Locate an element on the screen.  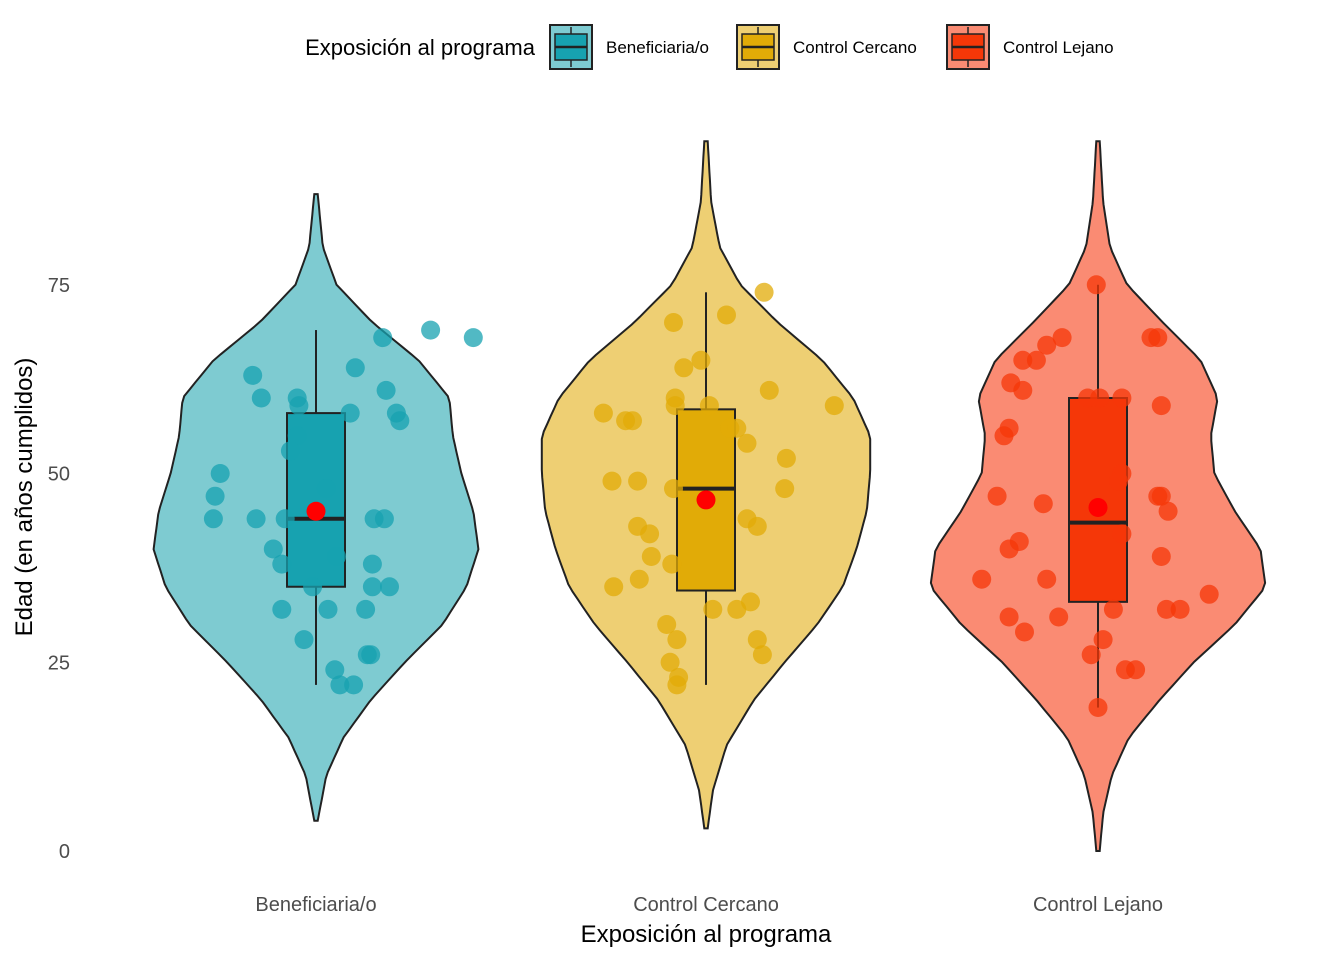
y-axis: 0 25 50 75 is located at coordinates (59, 569).